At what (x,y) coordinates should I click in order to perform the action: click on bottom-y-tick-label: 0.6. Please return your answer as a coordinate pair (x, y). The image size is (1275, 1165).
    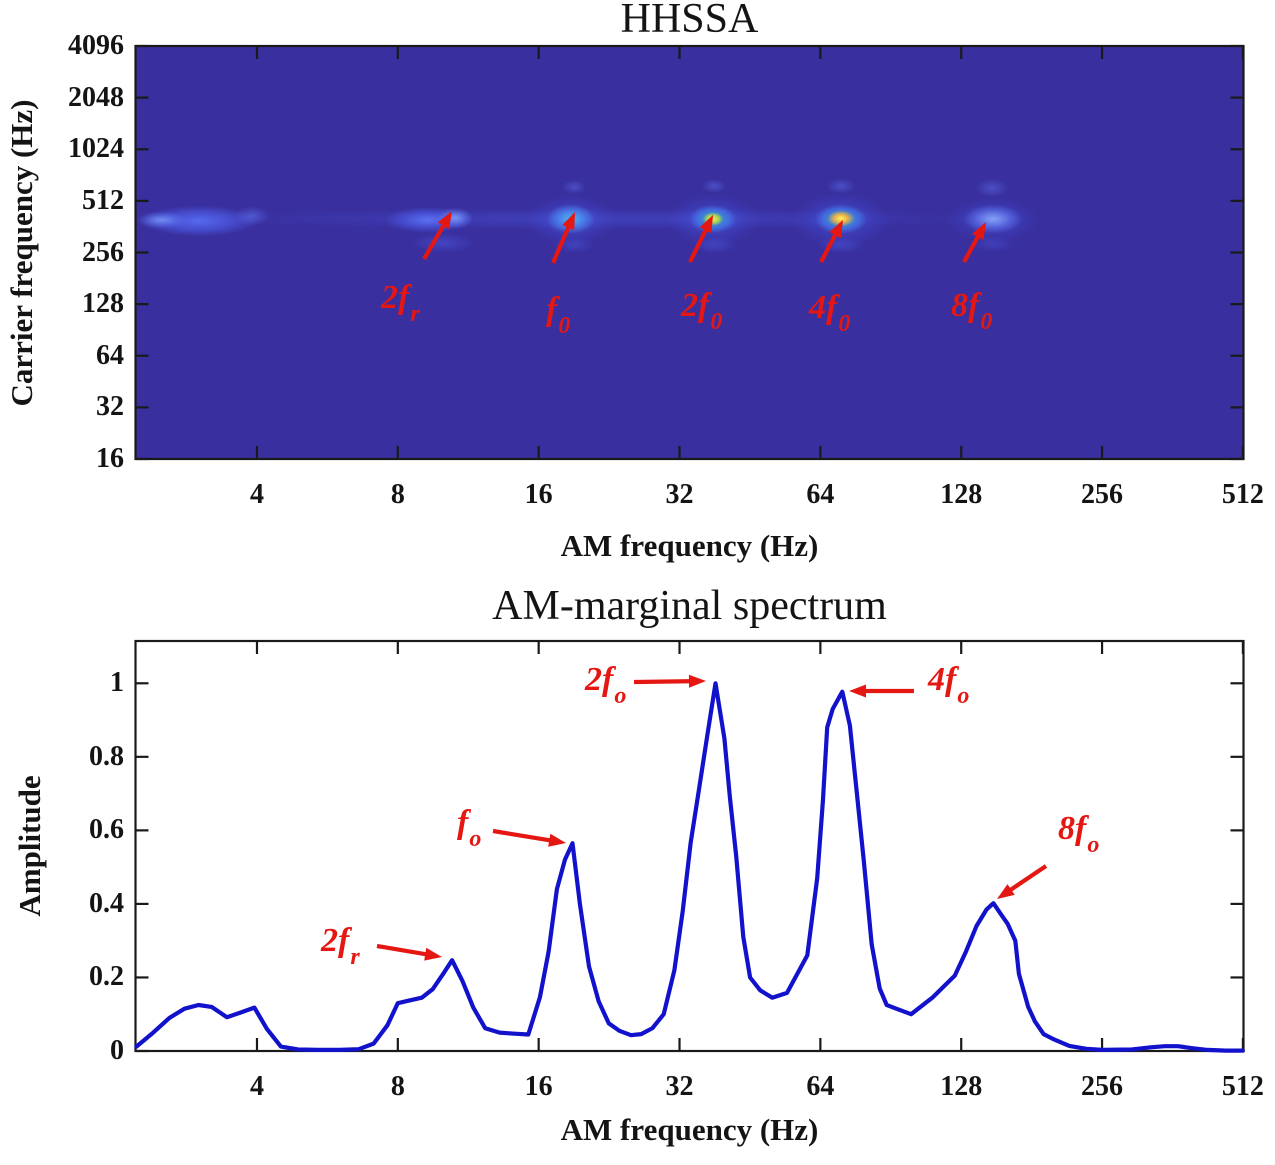
    Looking at the image, I should click on (106, 830).